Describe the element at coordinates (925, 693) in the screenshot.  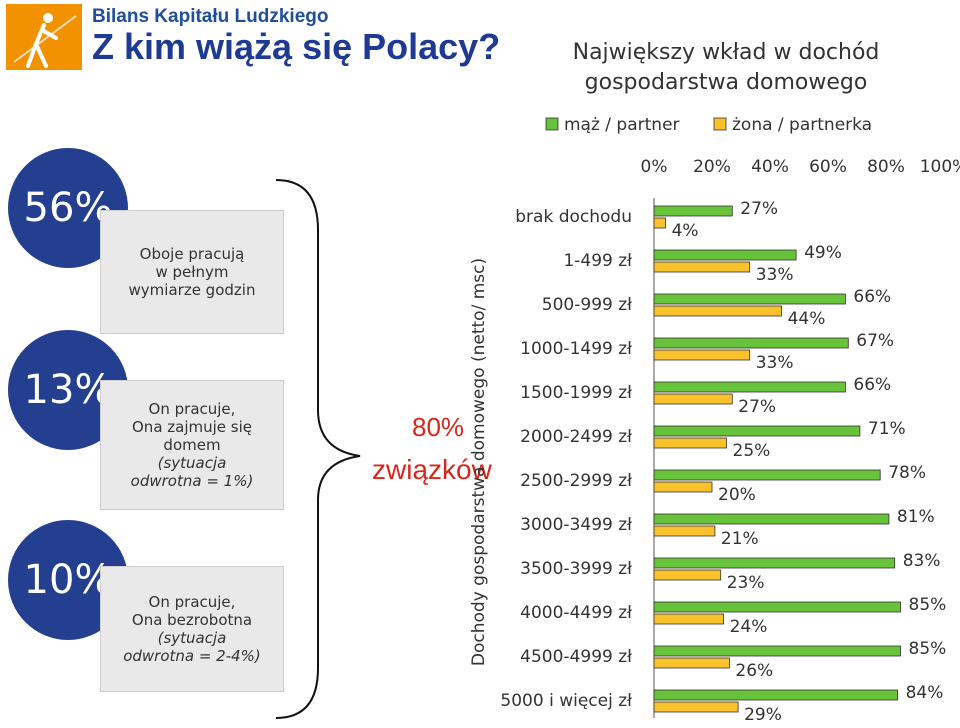
I see `data-label-partner-male: 84%` at that location.